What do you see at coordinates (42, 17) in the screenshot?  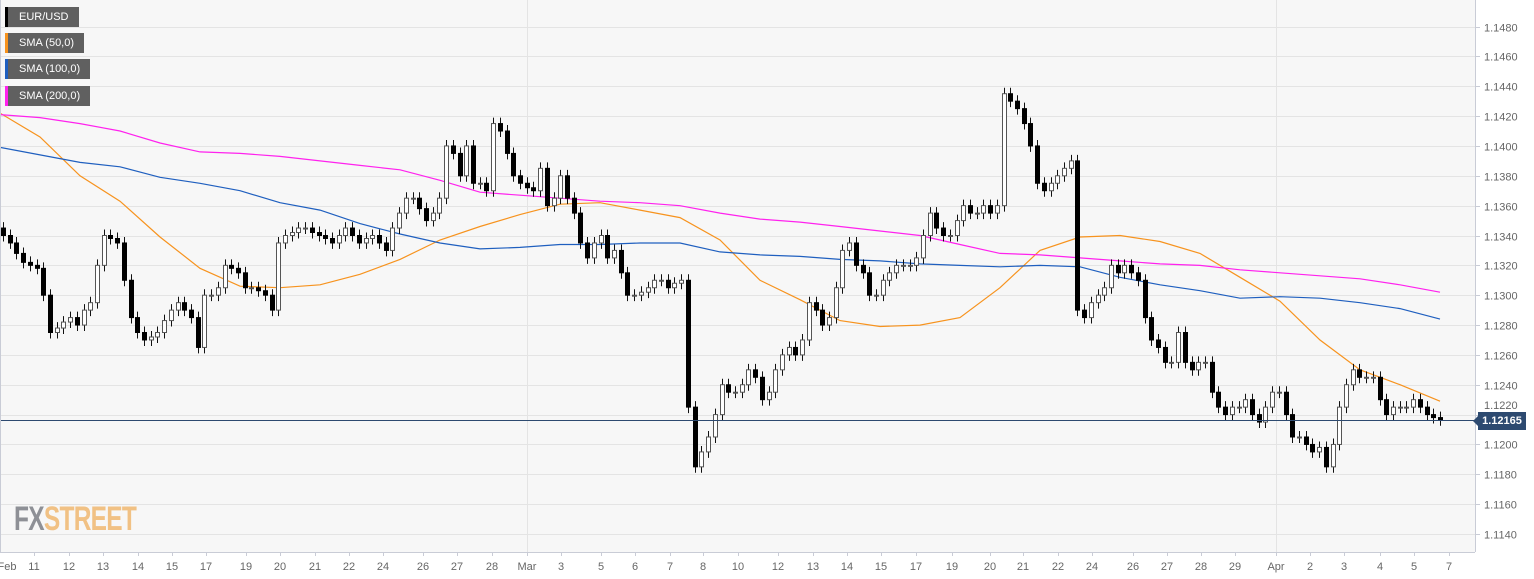 I see `legend-eurusd: EUR/USD` at bounding box center [42, 17].